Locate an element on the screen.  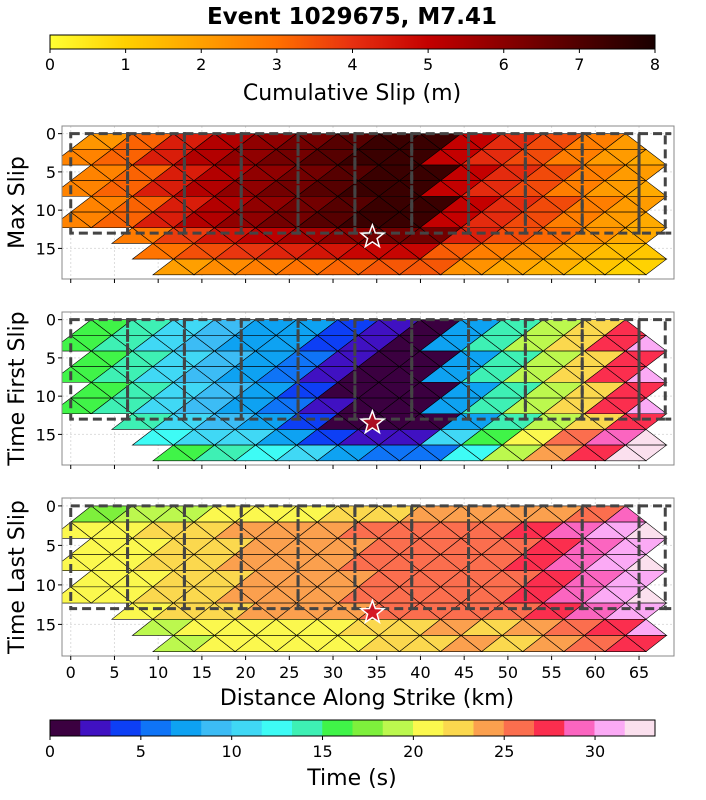
slip-colorbar-label: Cumulative Slip (m) is located at coordinates (352, 93).